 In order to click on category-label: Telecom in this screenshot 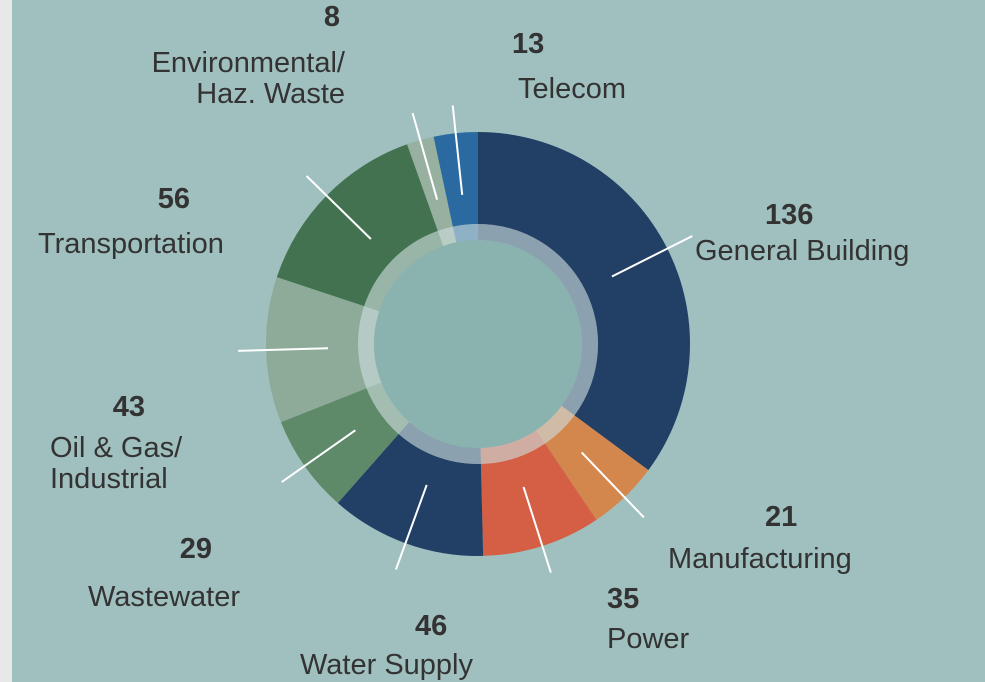, I will do `click(572, 89)`.